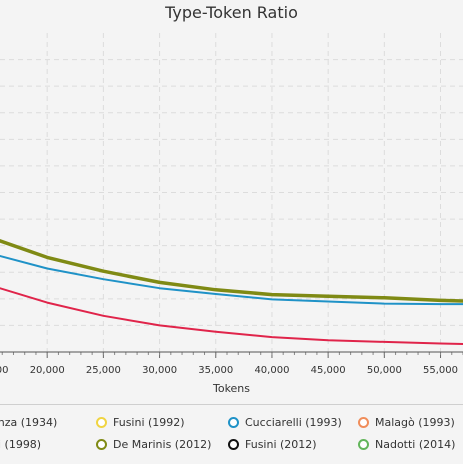 This screenshot has width=463, height=464. Describe the element at coordinates (149, 422) in the screenshot. I see `legend-label: Fusini (1992)` at that location.